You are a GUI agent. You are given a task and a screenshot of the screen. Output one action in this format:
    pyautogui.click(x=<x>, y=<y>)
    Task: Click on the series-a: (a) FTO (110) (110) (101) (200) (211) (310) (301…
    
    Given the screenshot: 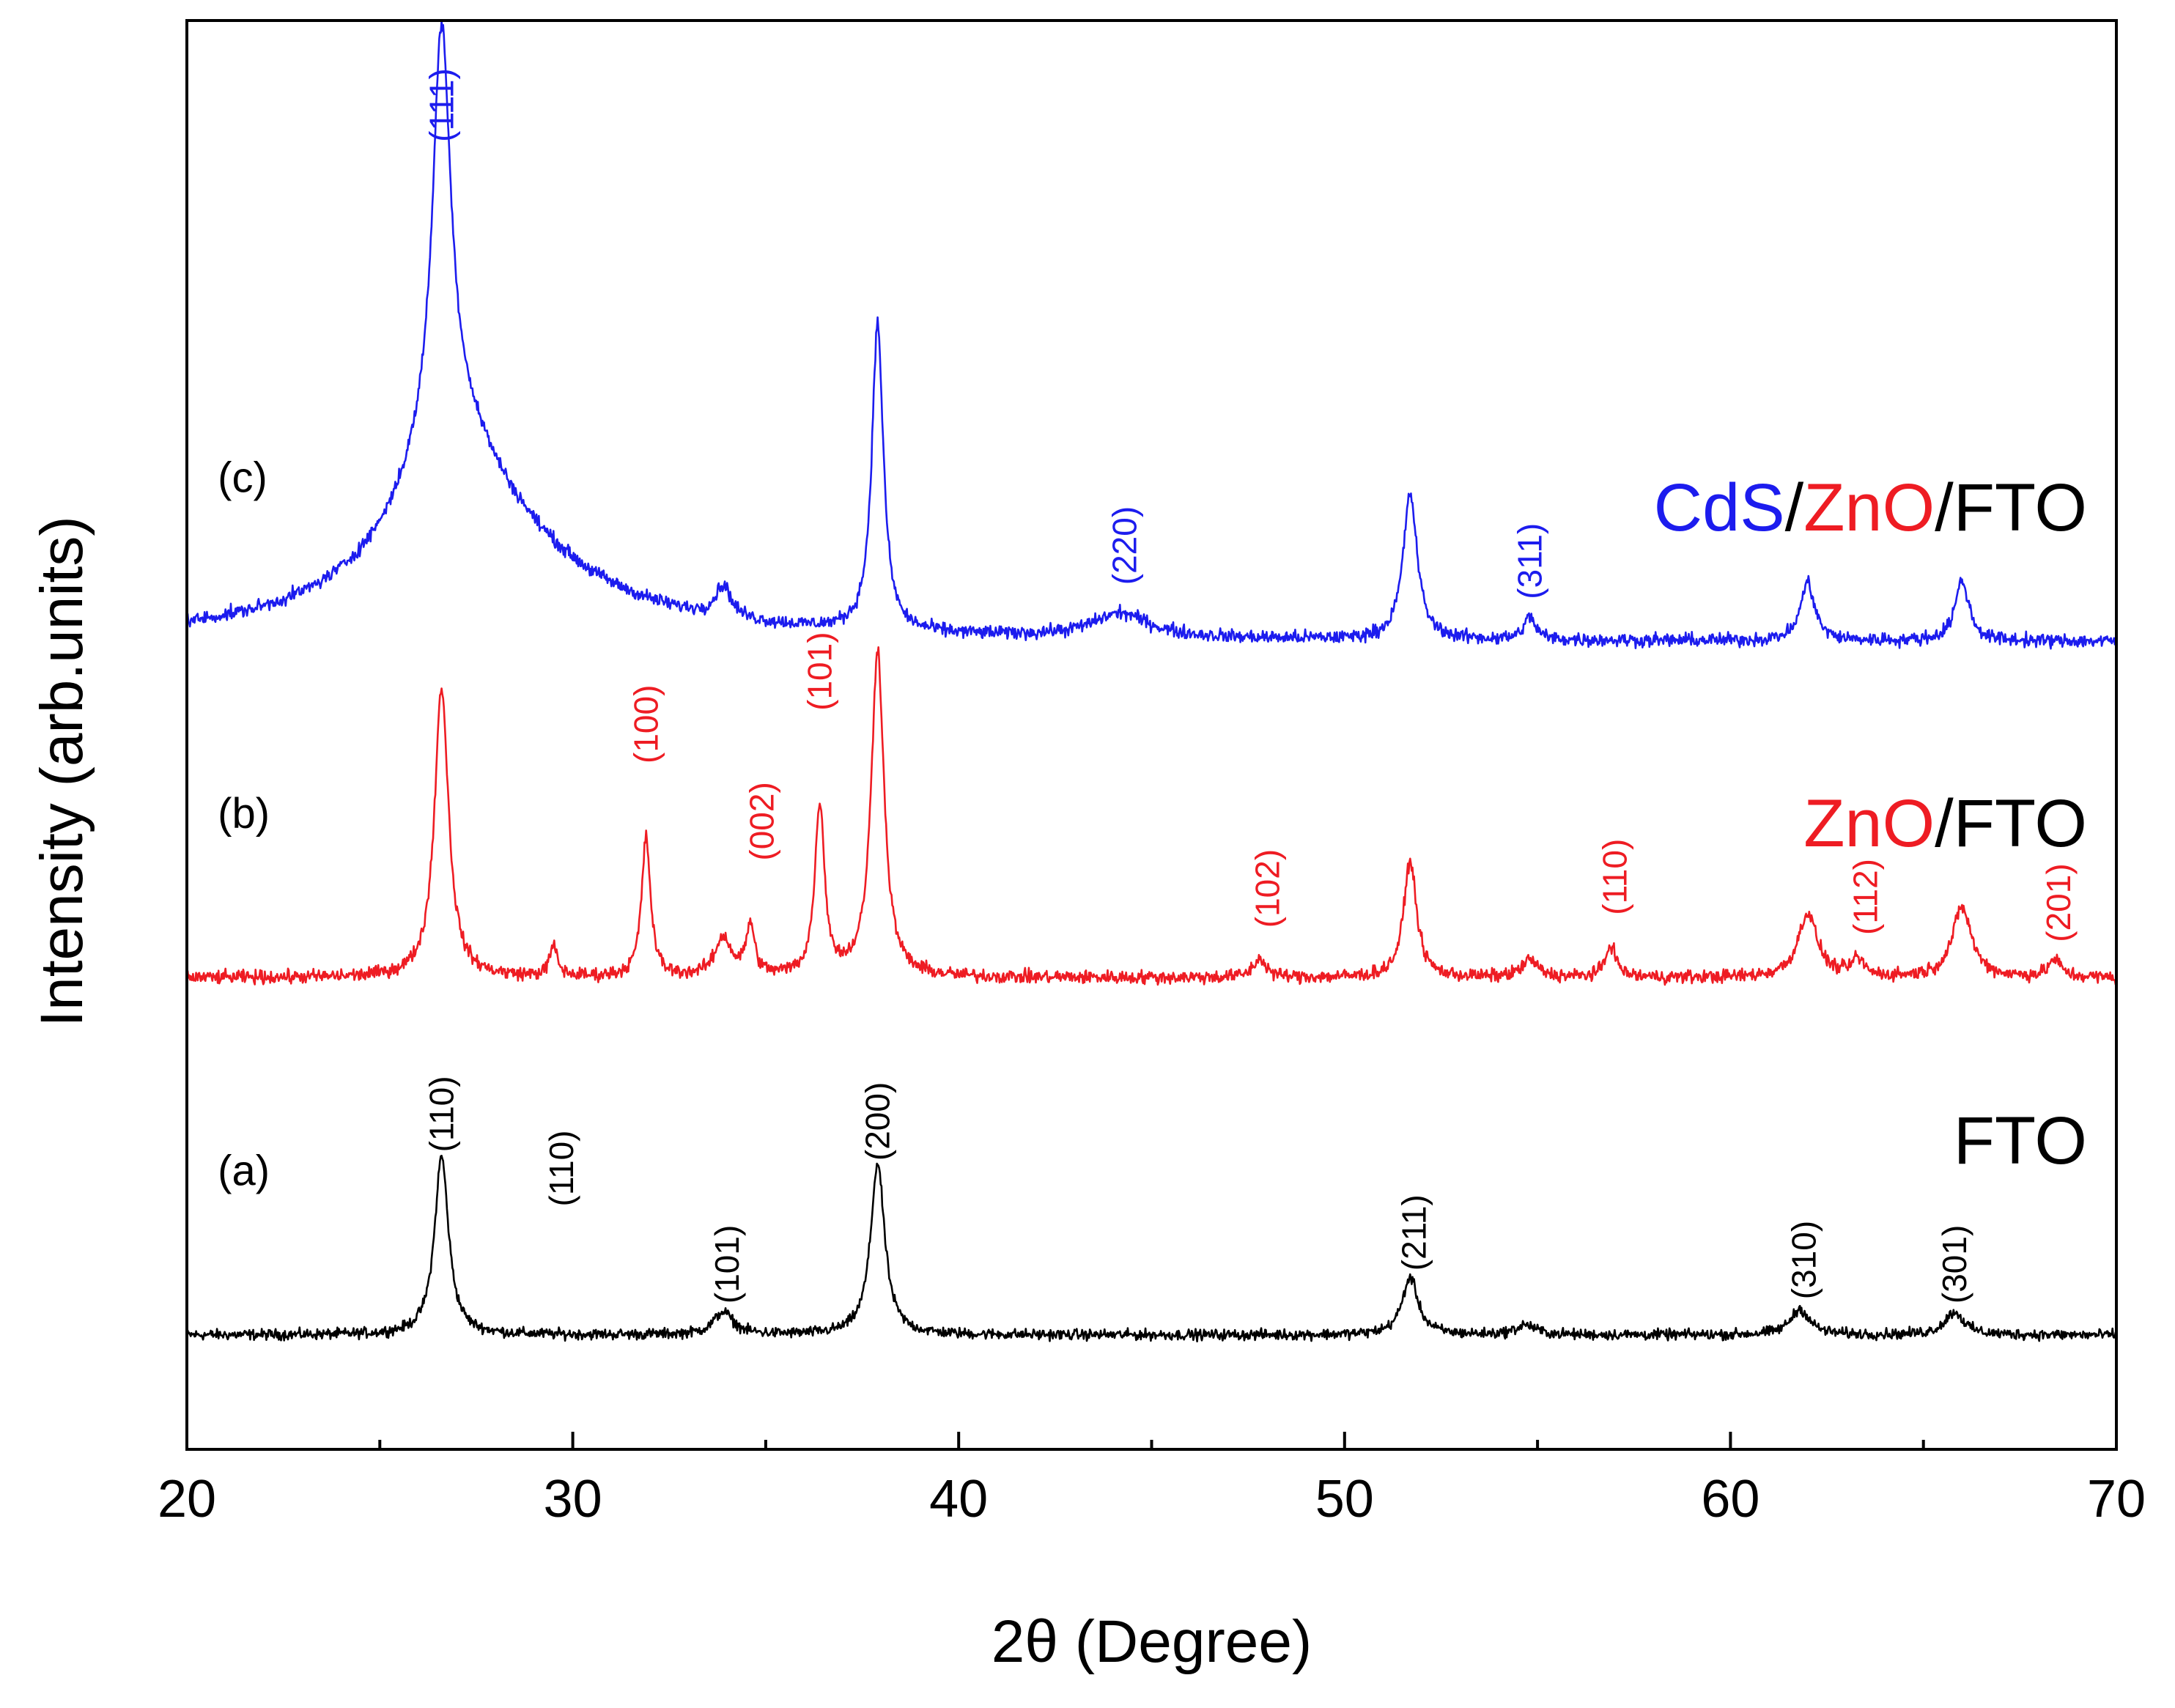 What is the action you would take?
    pyautogui.click(x=1151, y=1209)
    